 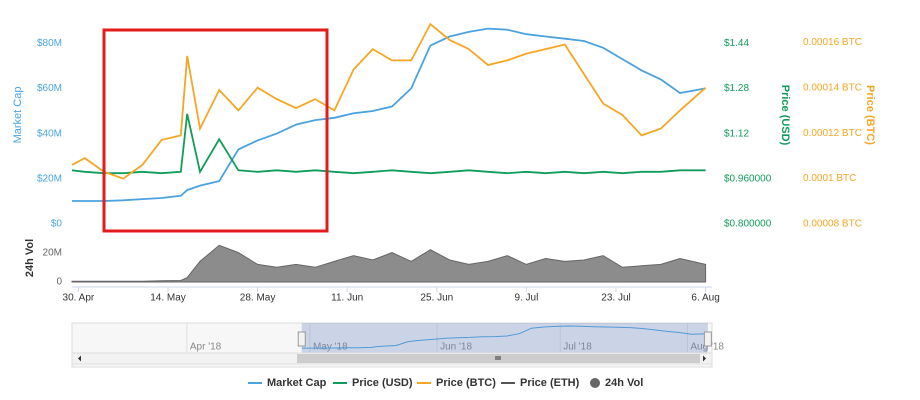 I want to click on x-tick-label: 25. Jun, so click(x=436, y=298).